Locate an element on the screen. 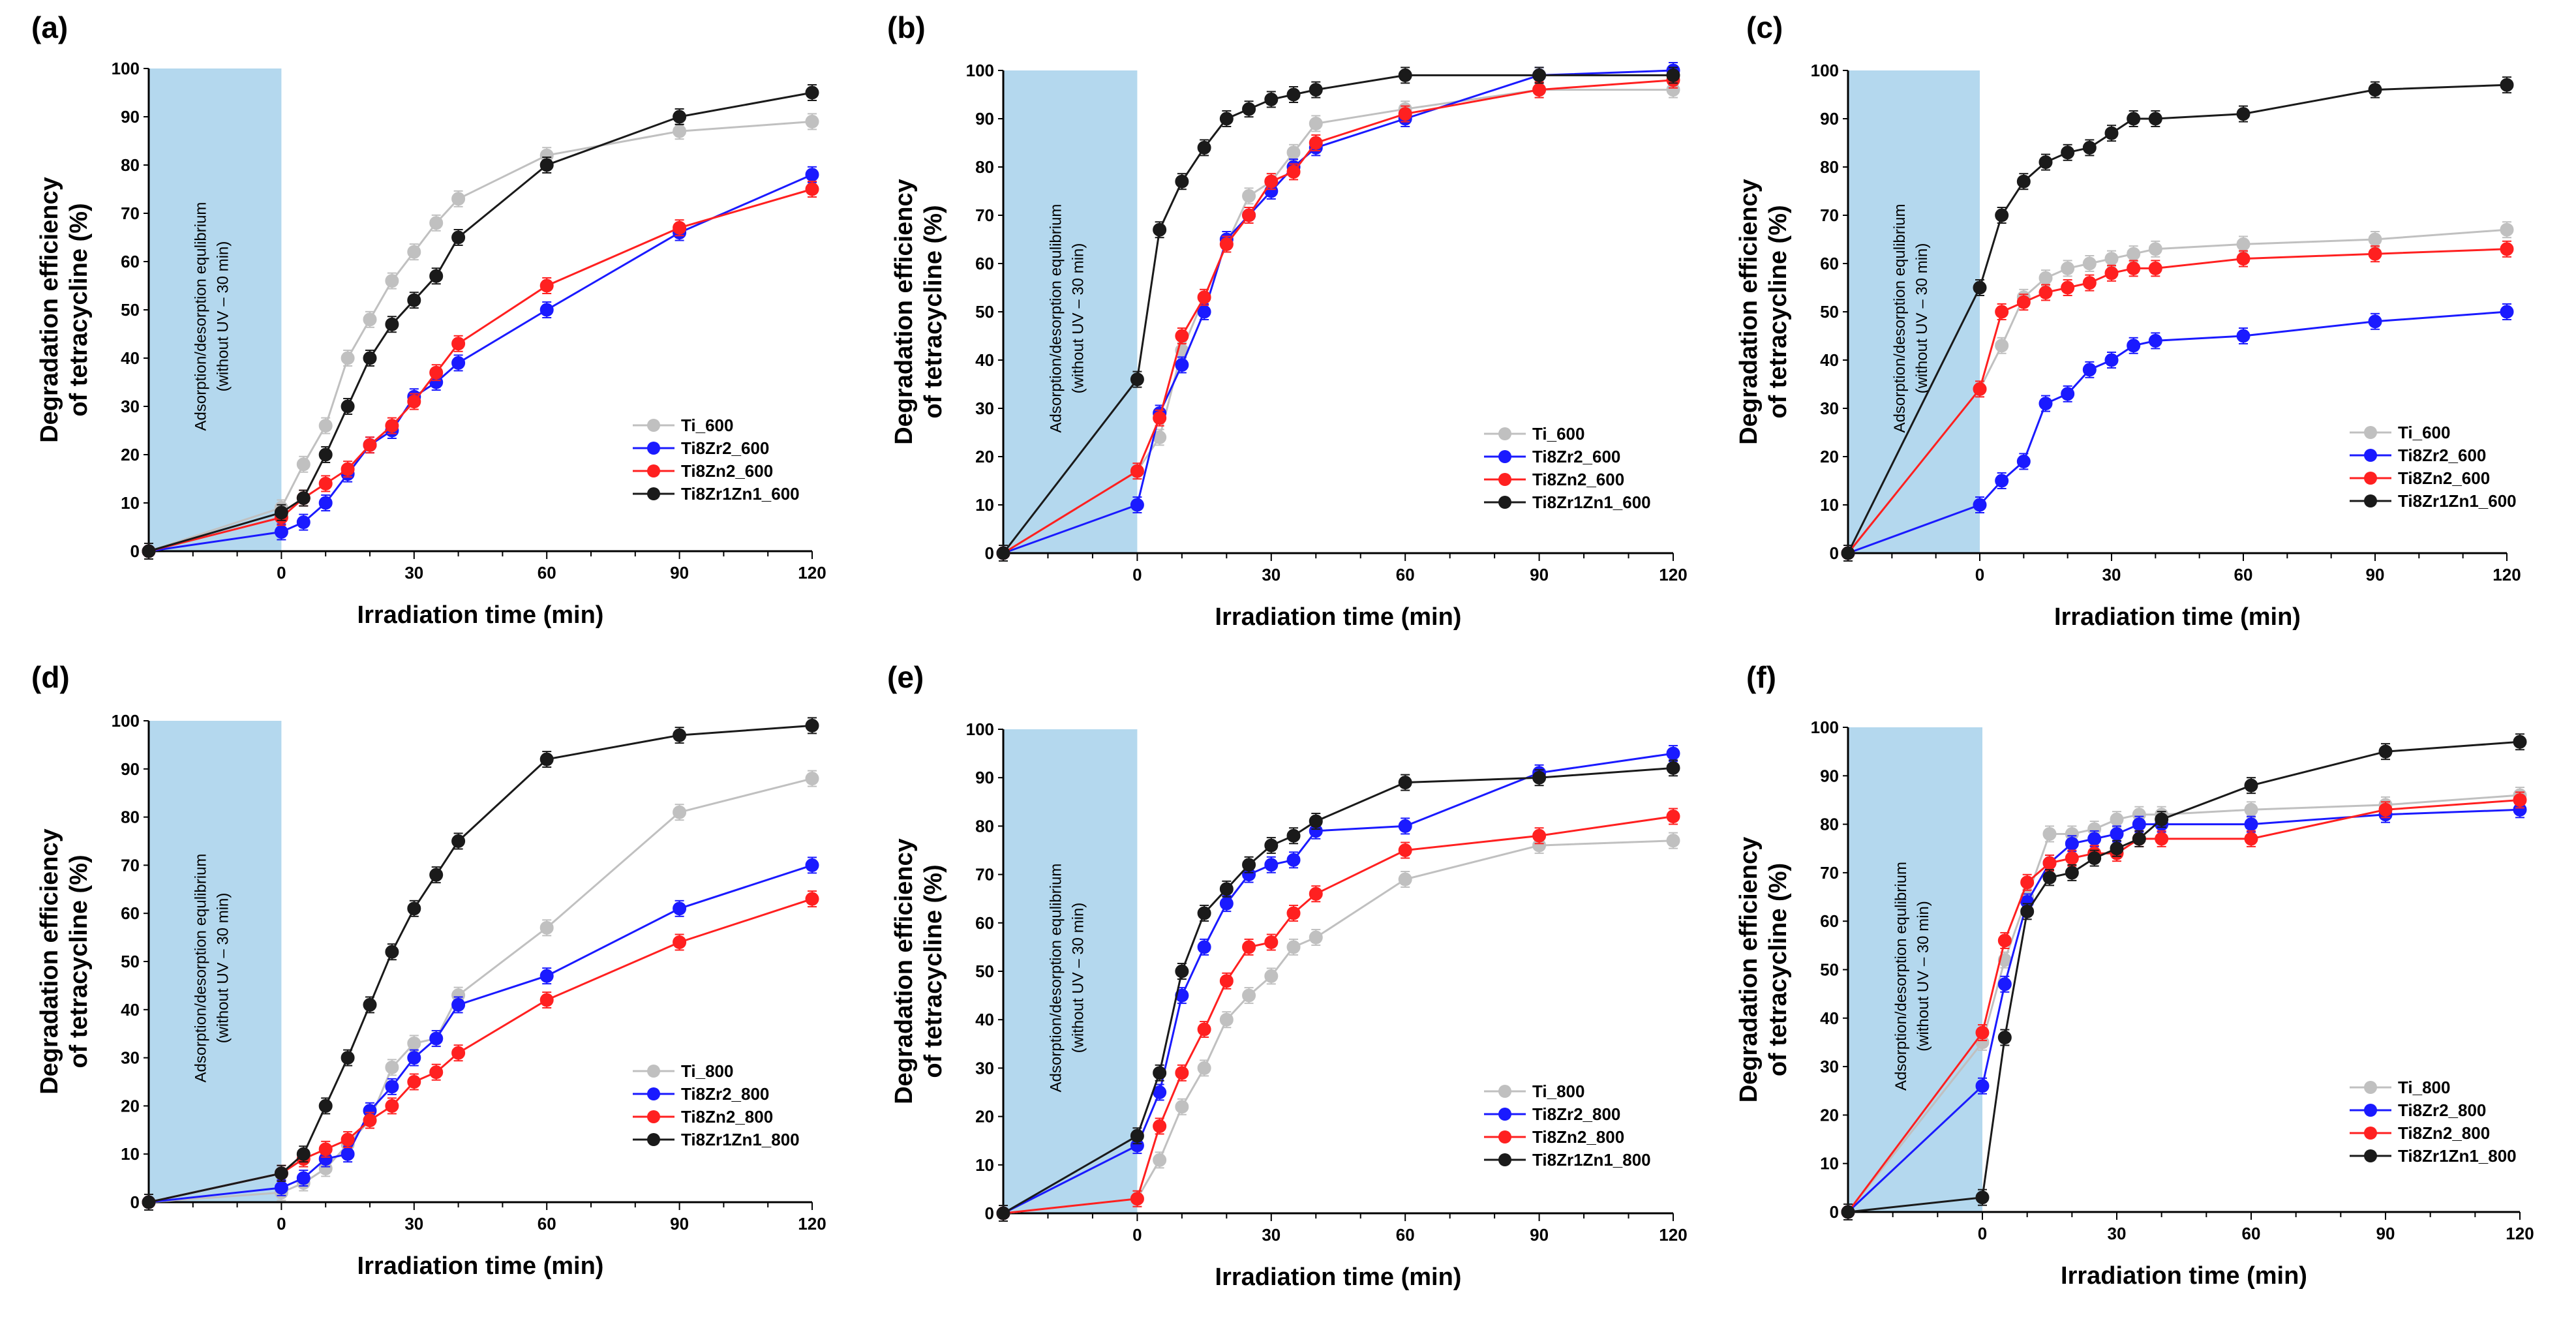 The width and height of the screenshot is (2576, 1317). panel-b-x-tick-label: 30 is located at coordinates (1271, 574).